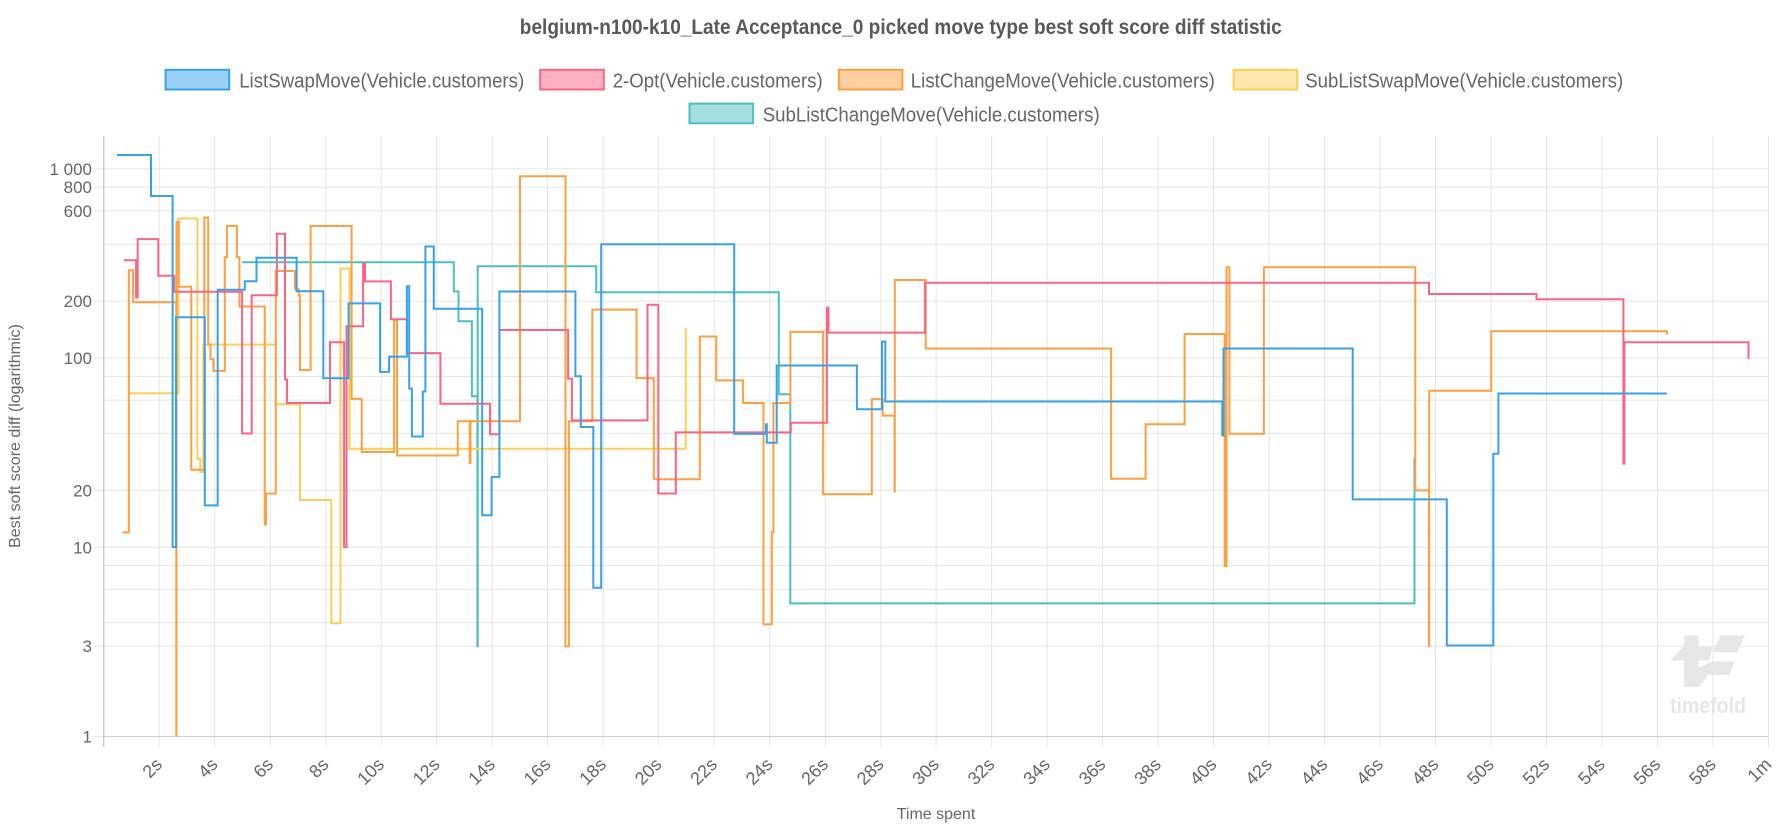  I want to click on svg-text: 10, so click(82, 547).